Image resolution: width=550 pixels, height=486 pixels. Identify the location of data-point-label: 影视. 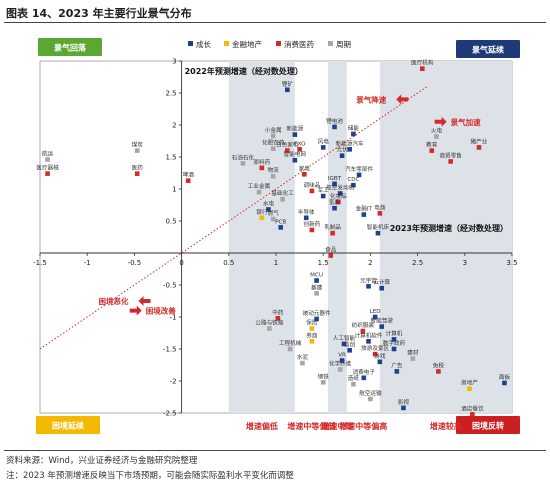
(404, 402).